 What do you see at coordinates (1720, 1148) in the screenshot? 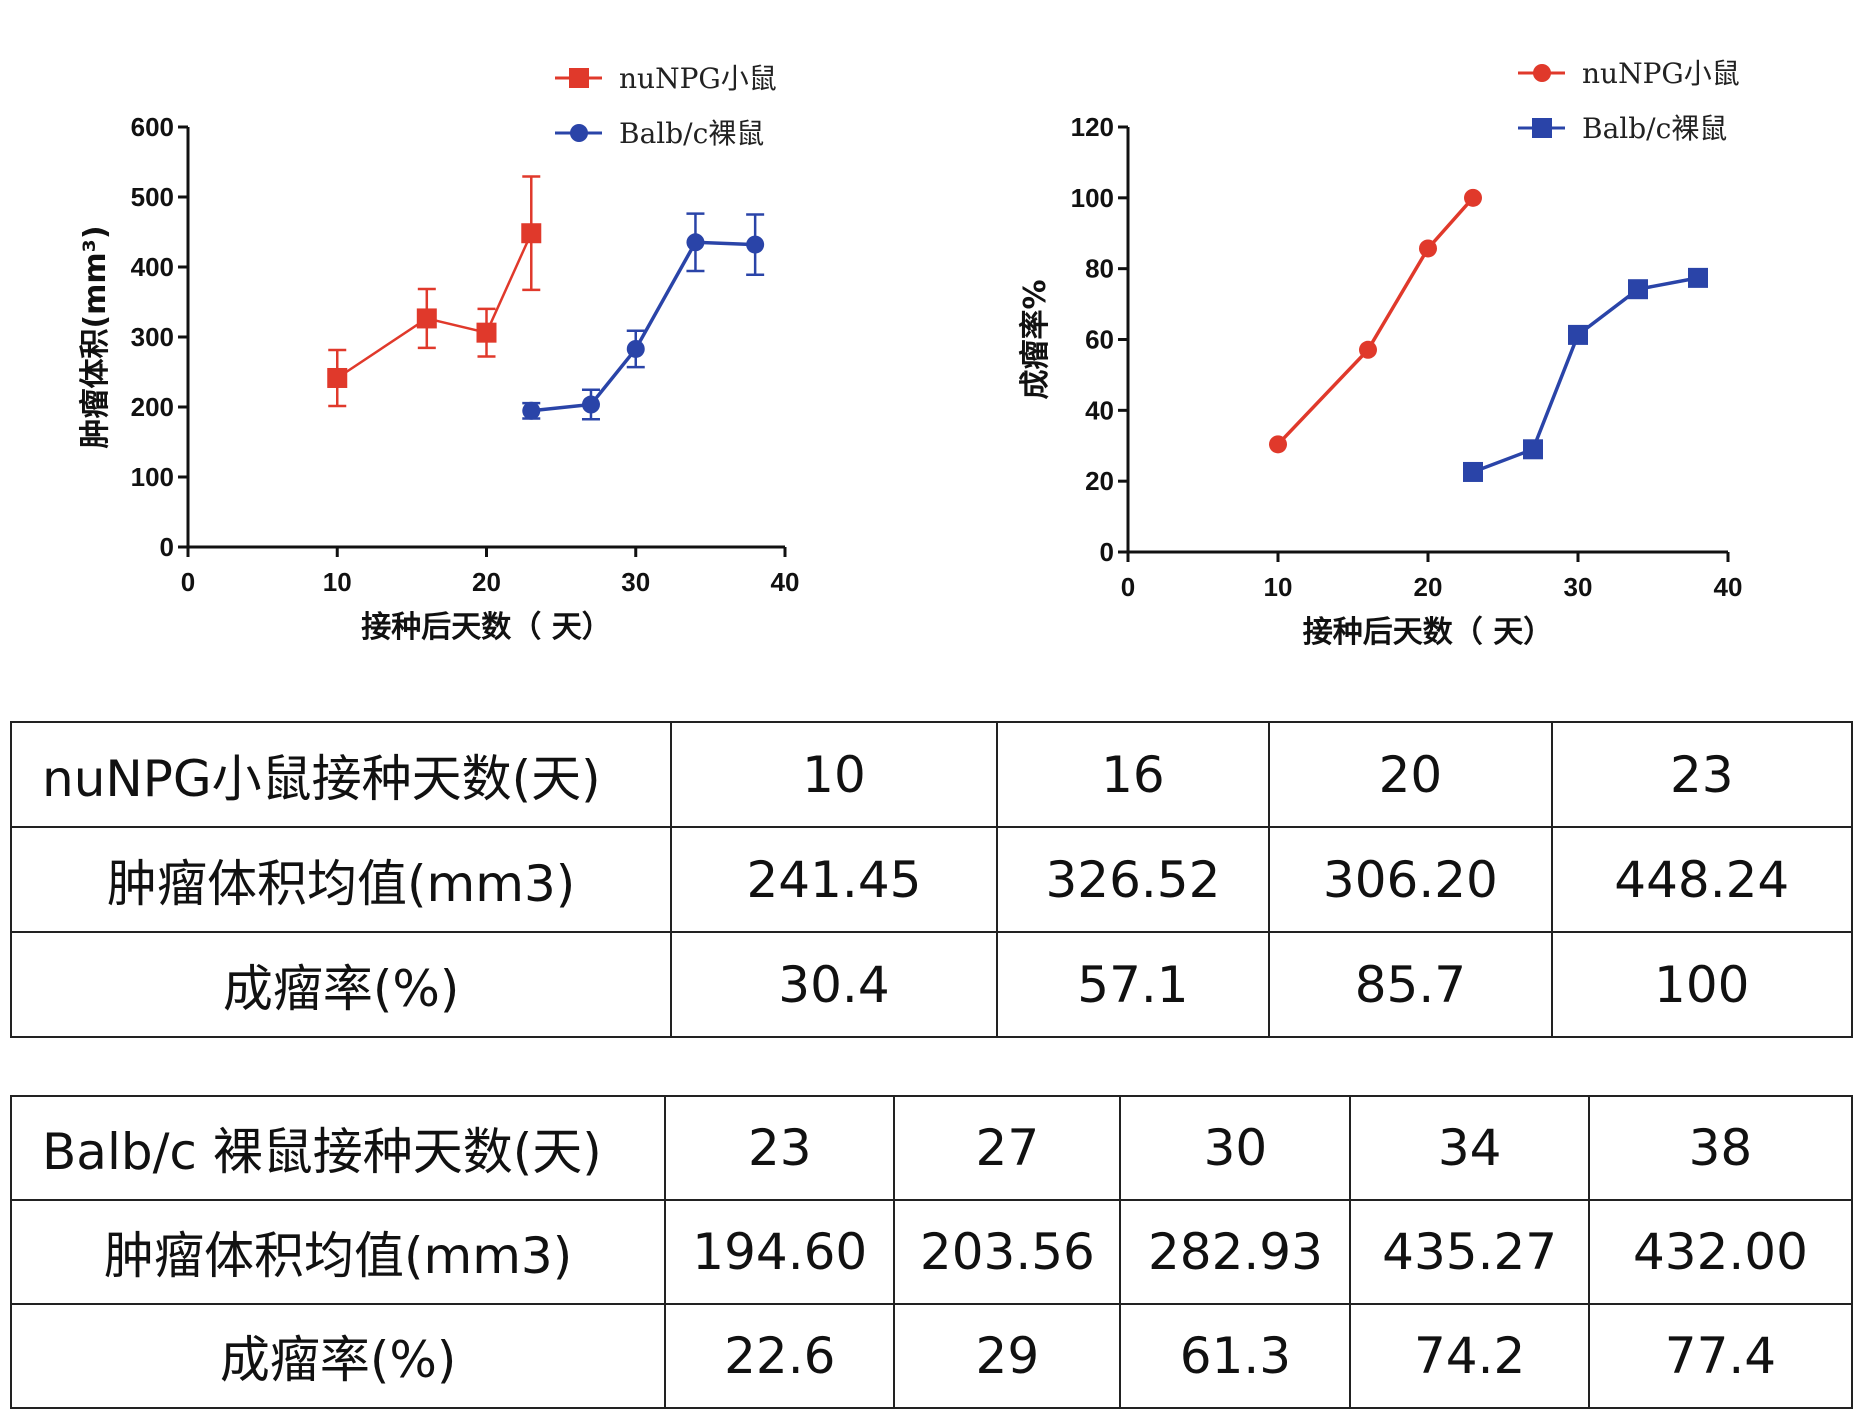
I see `table-cell: 38` at bounding box center [1720, 1148].